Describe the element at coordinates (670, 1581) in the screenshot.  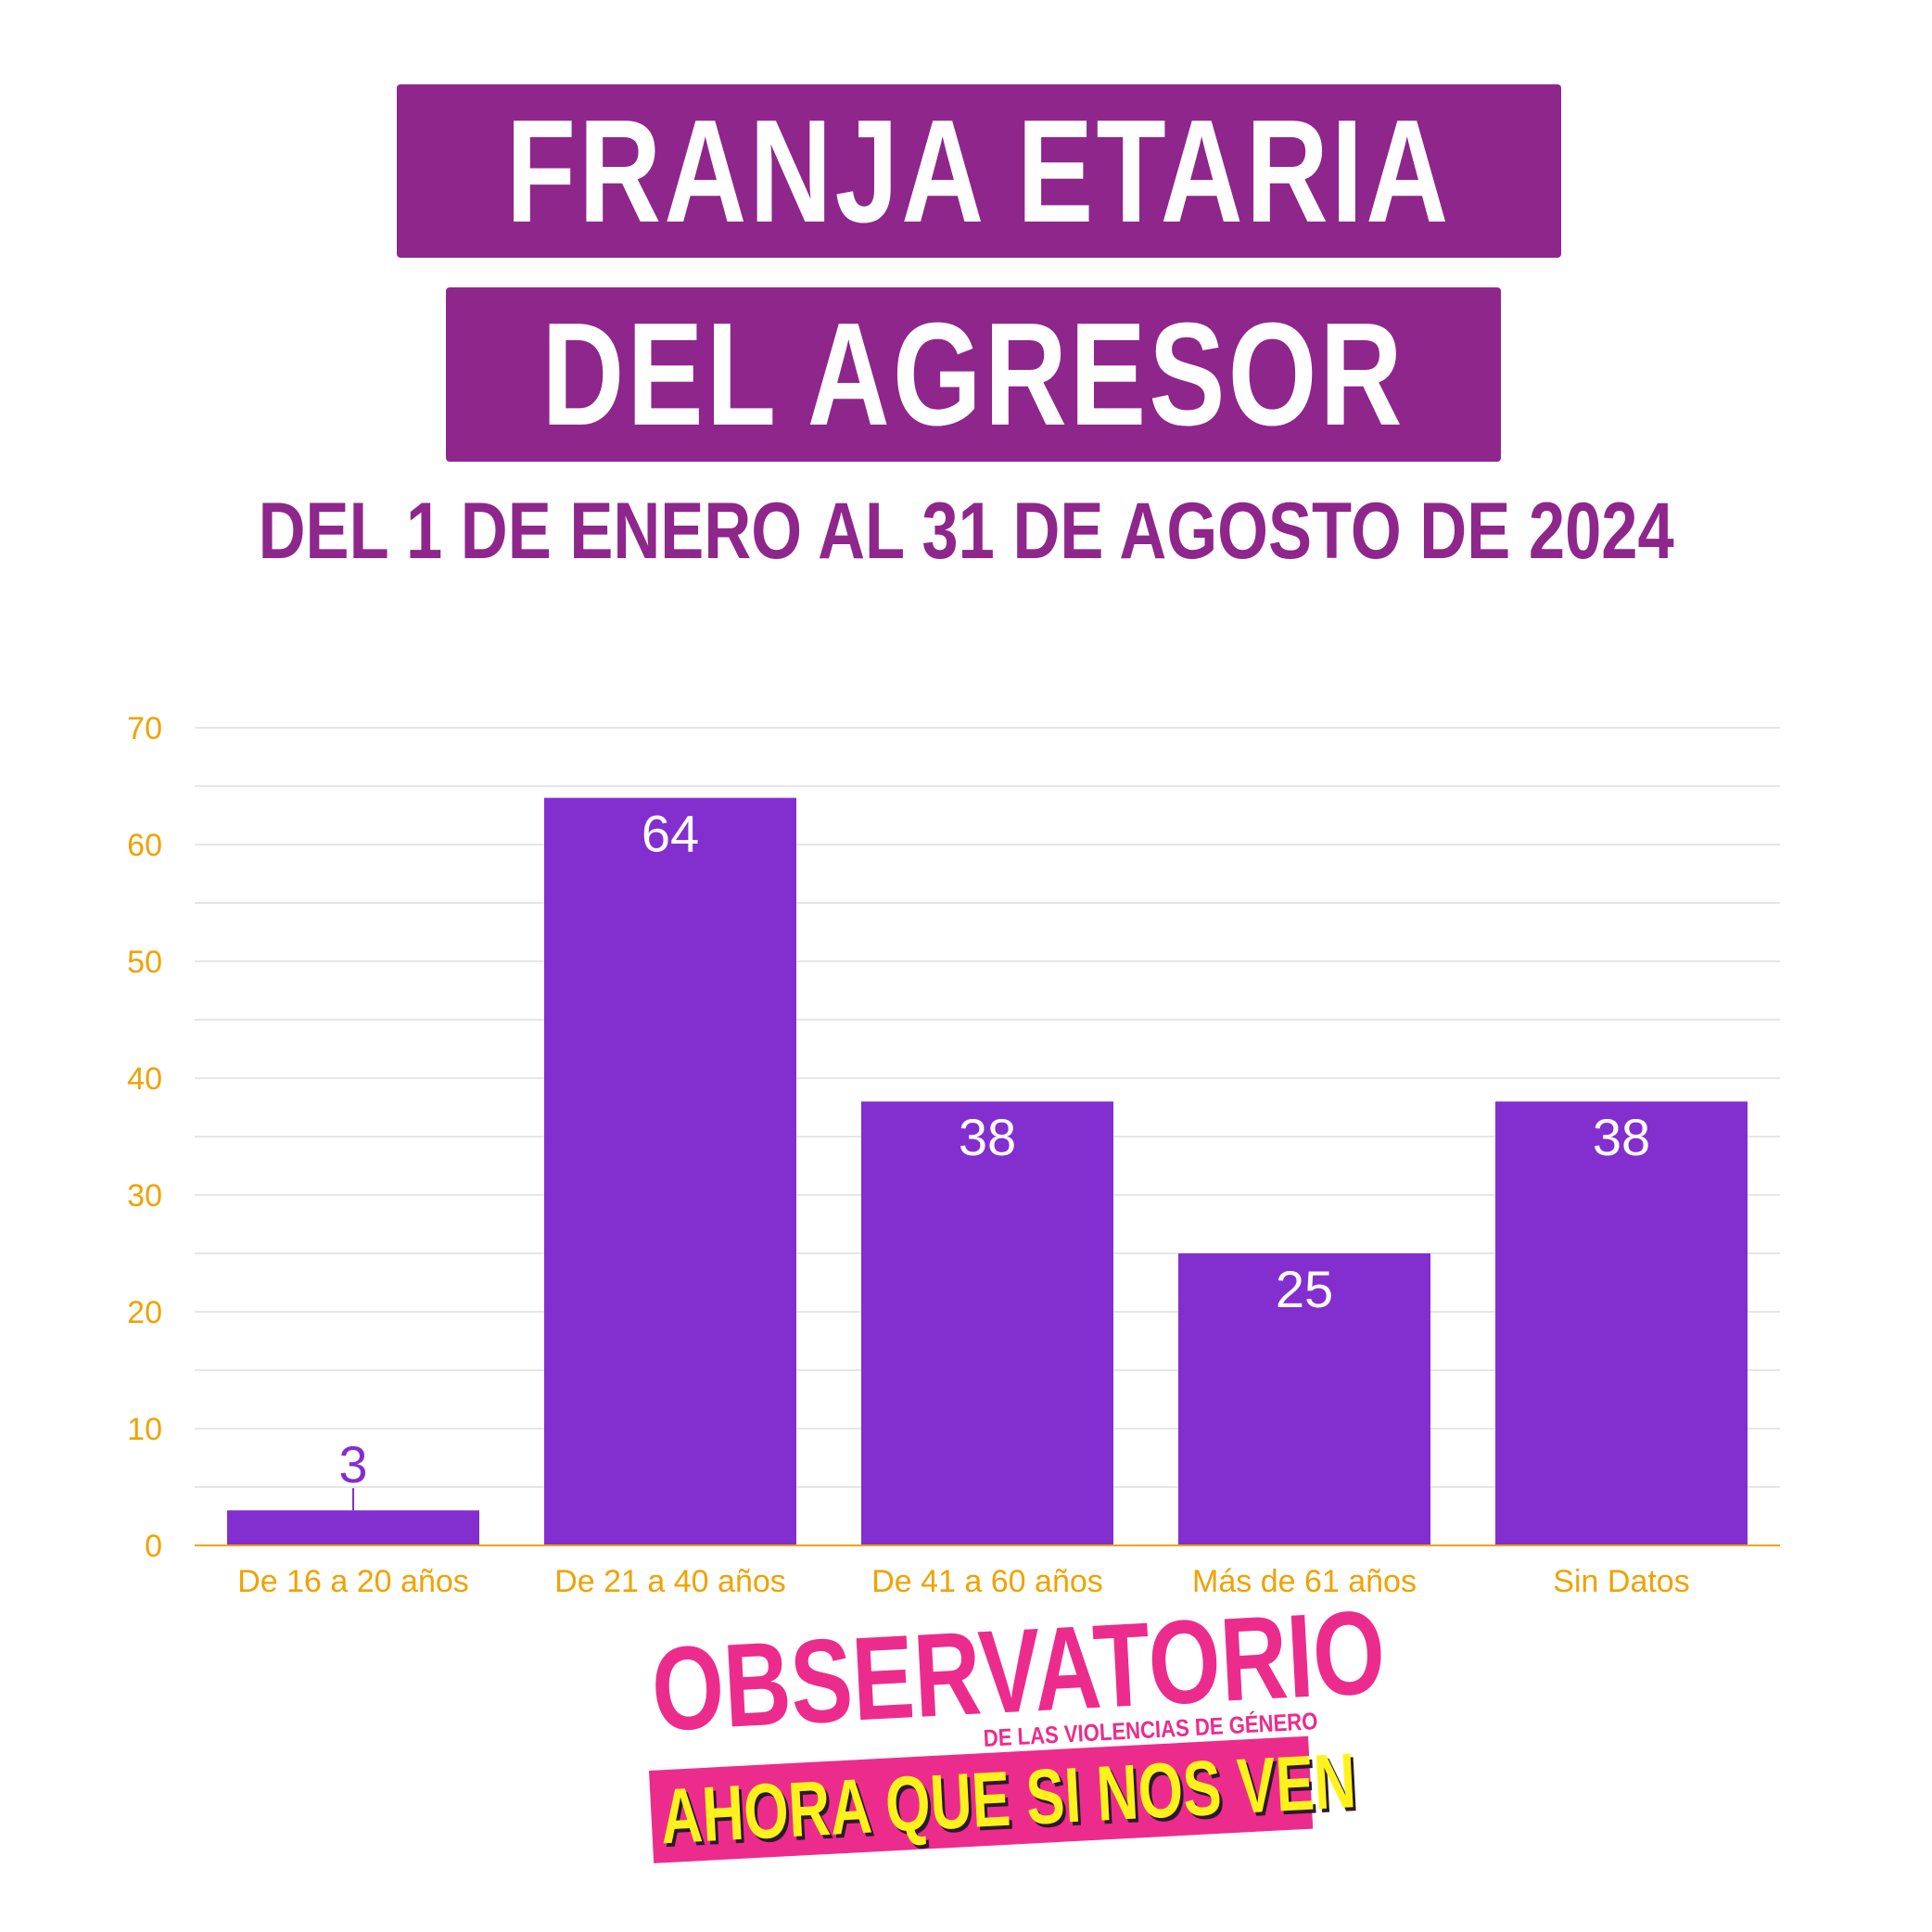
I see `x-tick-label: De 21 a 40 años` at that location.